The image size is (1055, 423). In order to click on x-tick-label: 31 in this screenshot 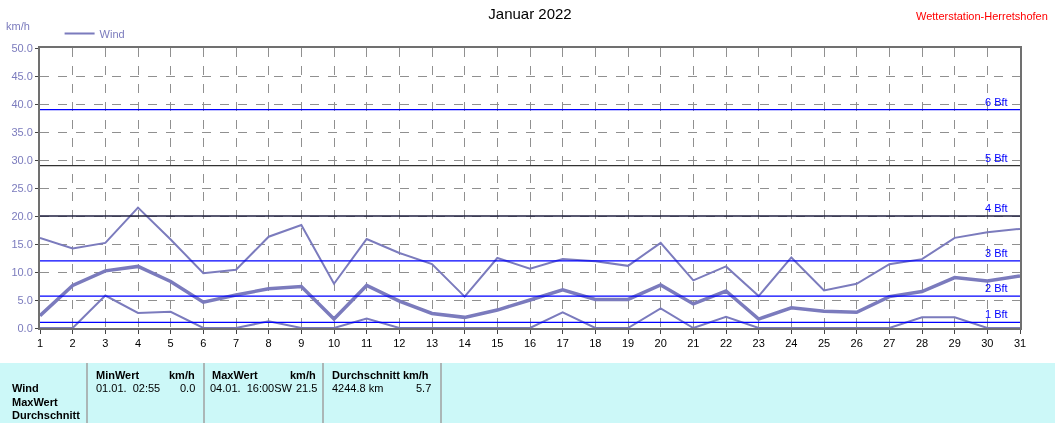, I will do `click(1020, 343)`.